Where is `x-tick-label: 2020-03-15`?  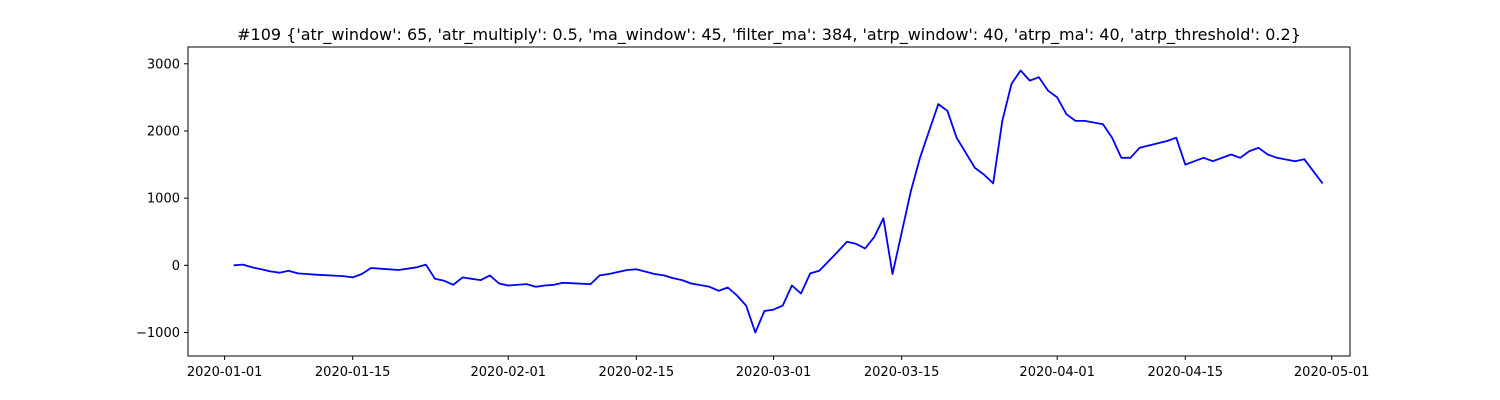 x-tick-label: 2020-03-15 is located at coordinates (902, 372).